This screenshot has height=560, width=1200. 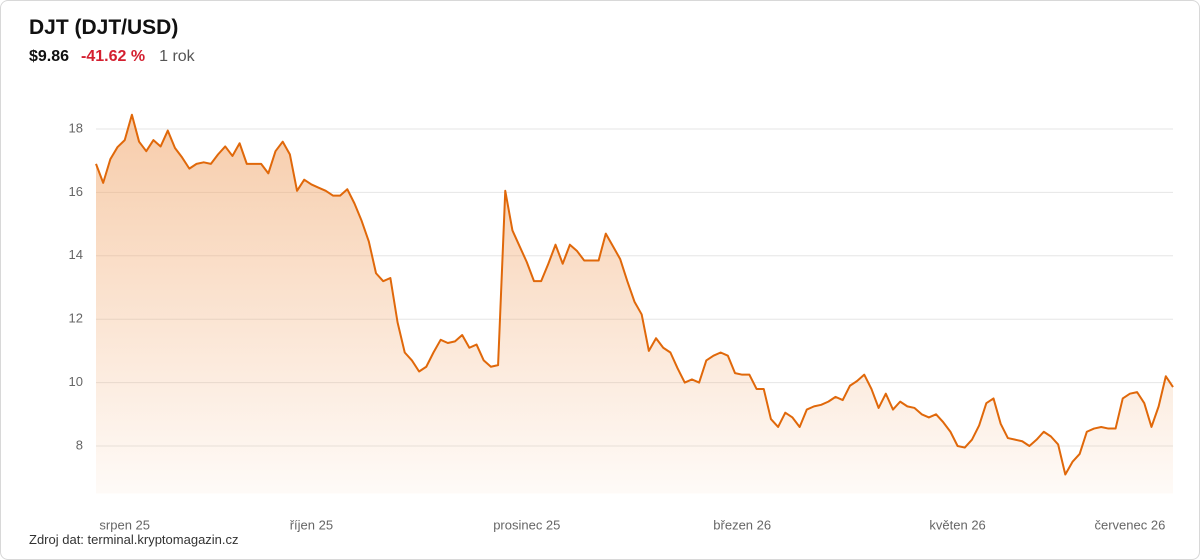 I want to click on y-tick-label: 18, so click(x=76, y=127).